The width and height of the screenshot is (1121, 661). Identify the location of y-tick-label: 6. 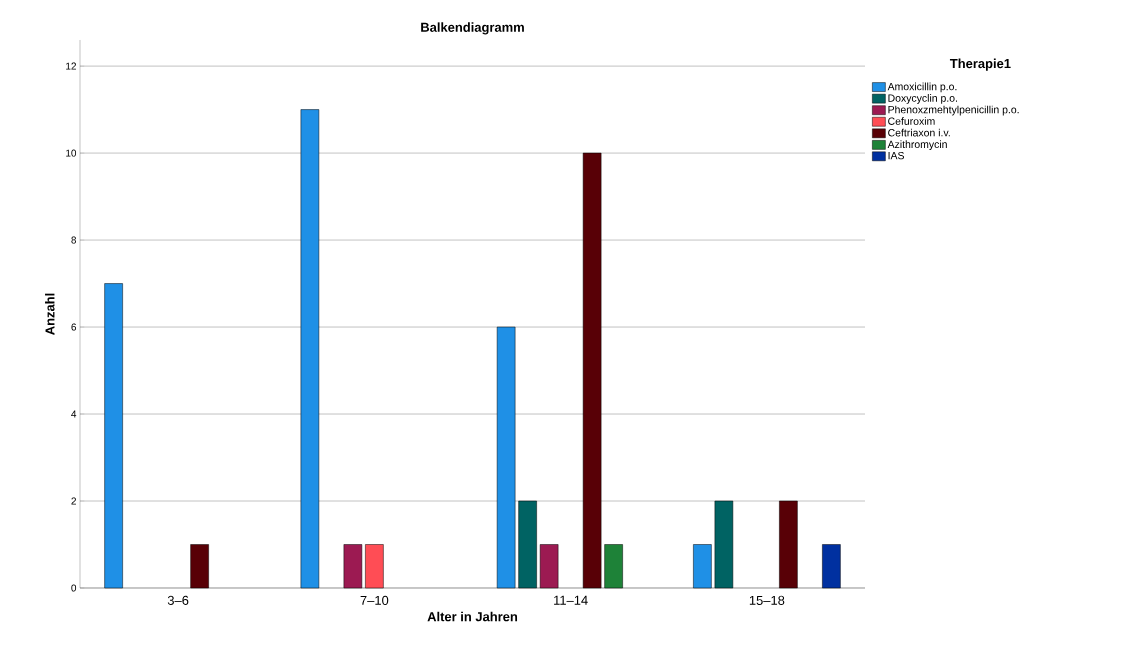
(74, 327).